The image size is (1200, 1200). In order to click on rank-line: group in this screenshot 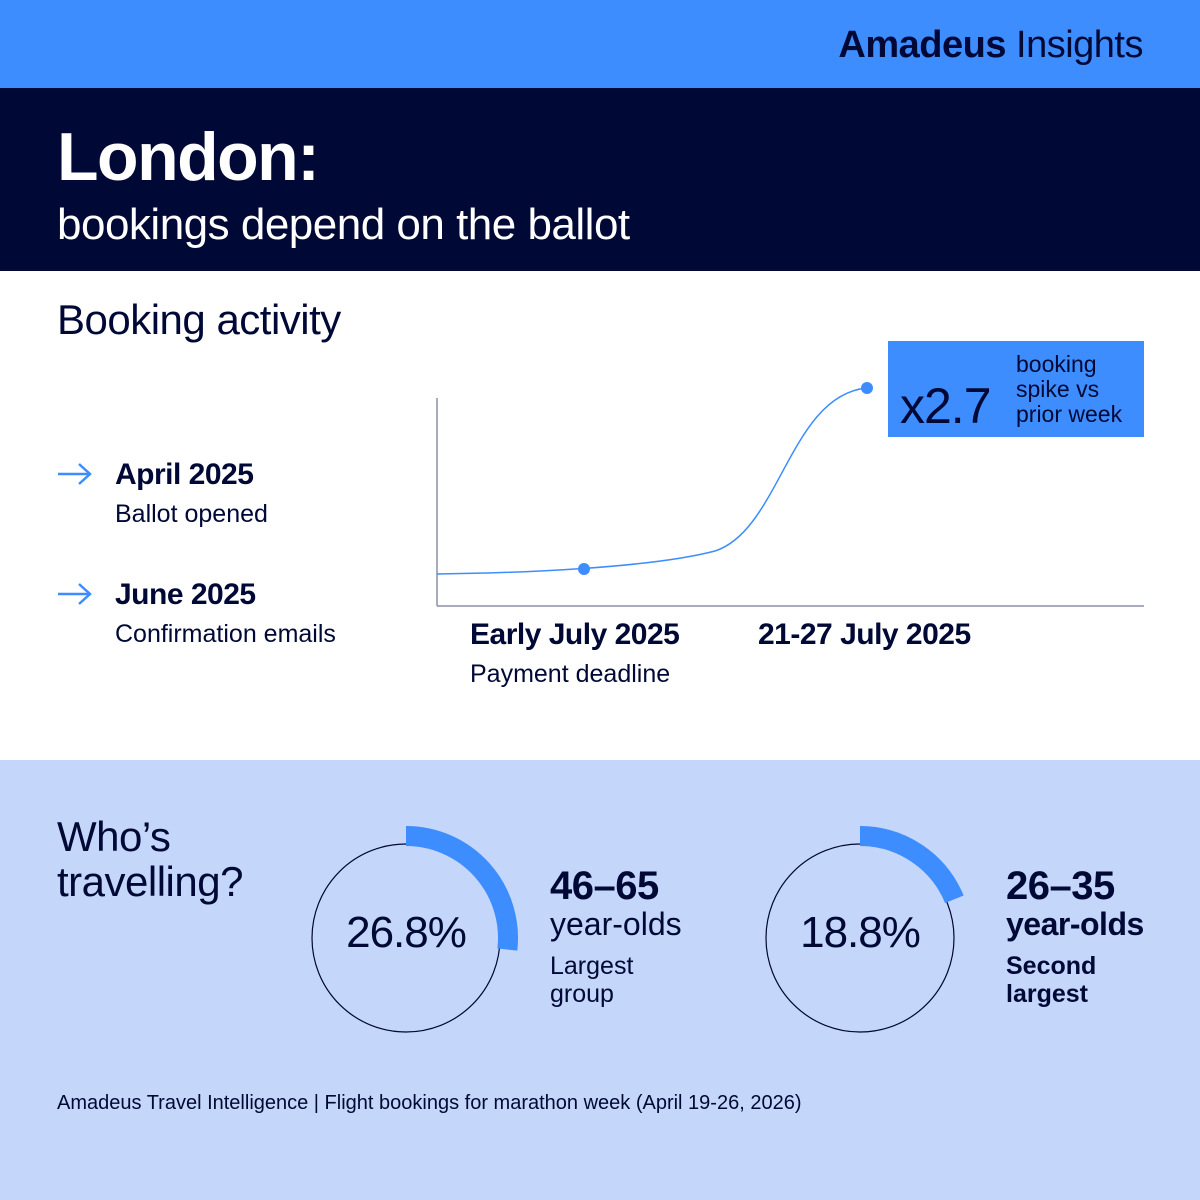, I will do `click(582, 994)`.